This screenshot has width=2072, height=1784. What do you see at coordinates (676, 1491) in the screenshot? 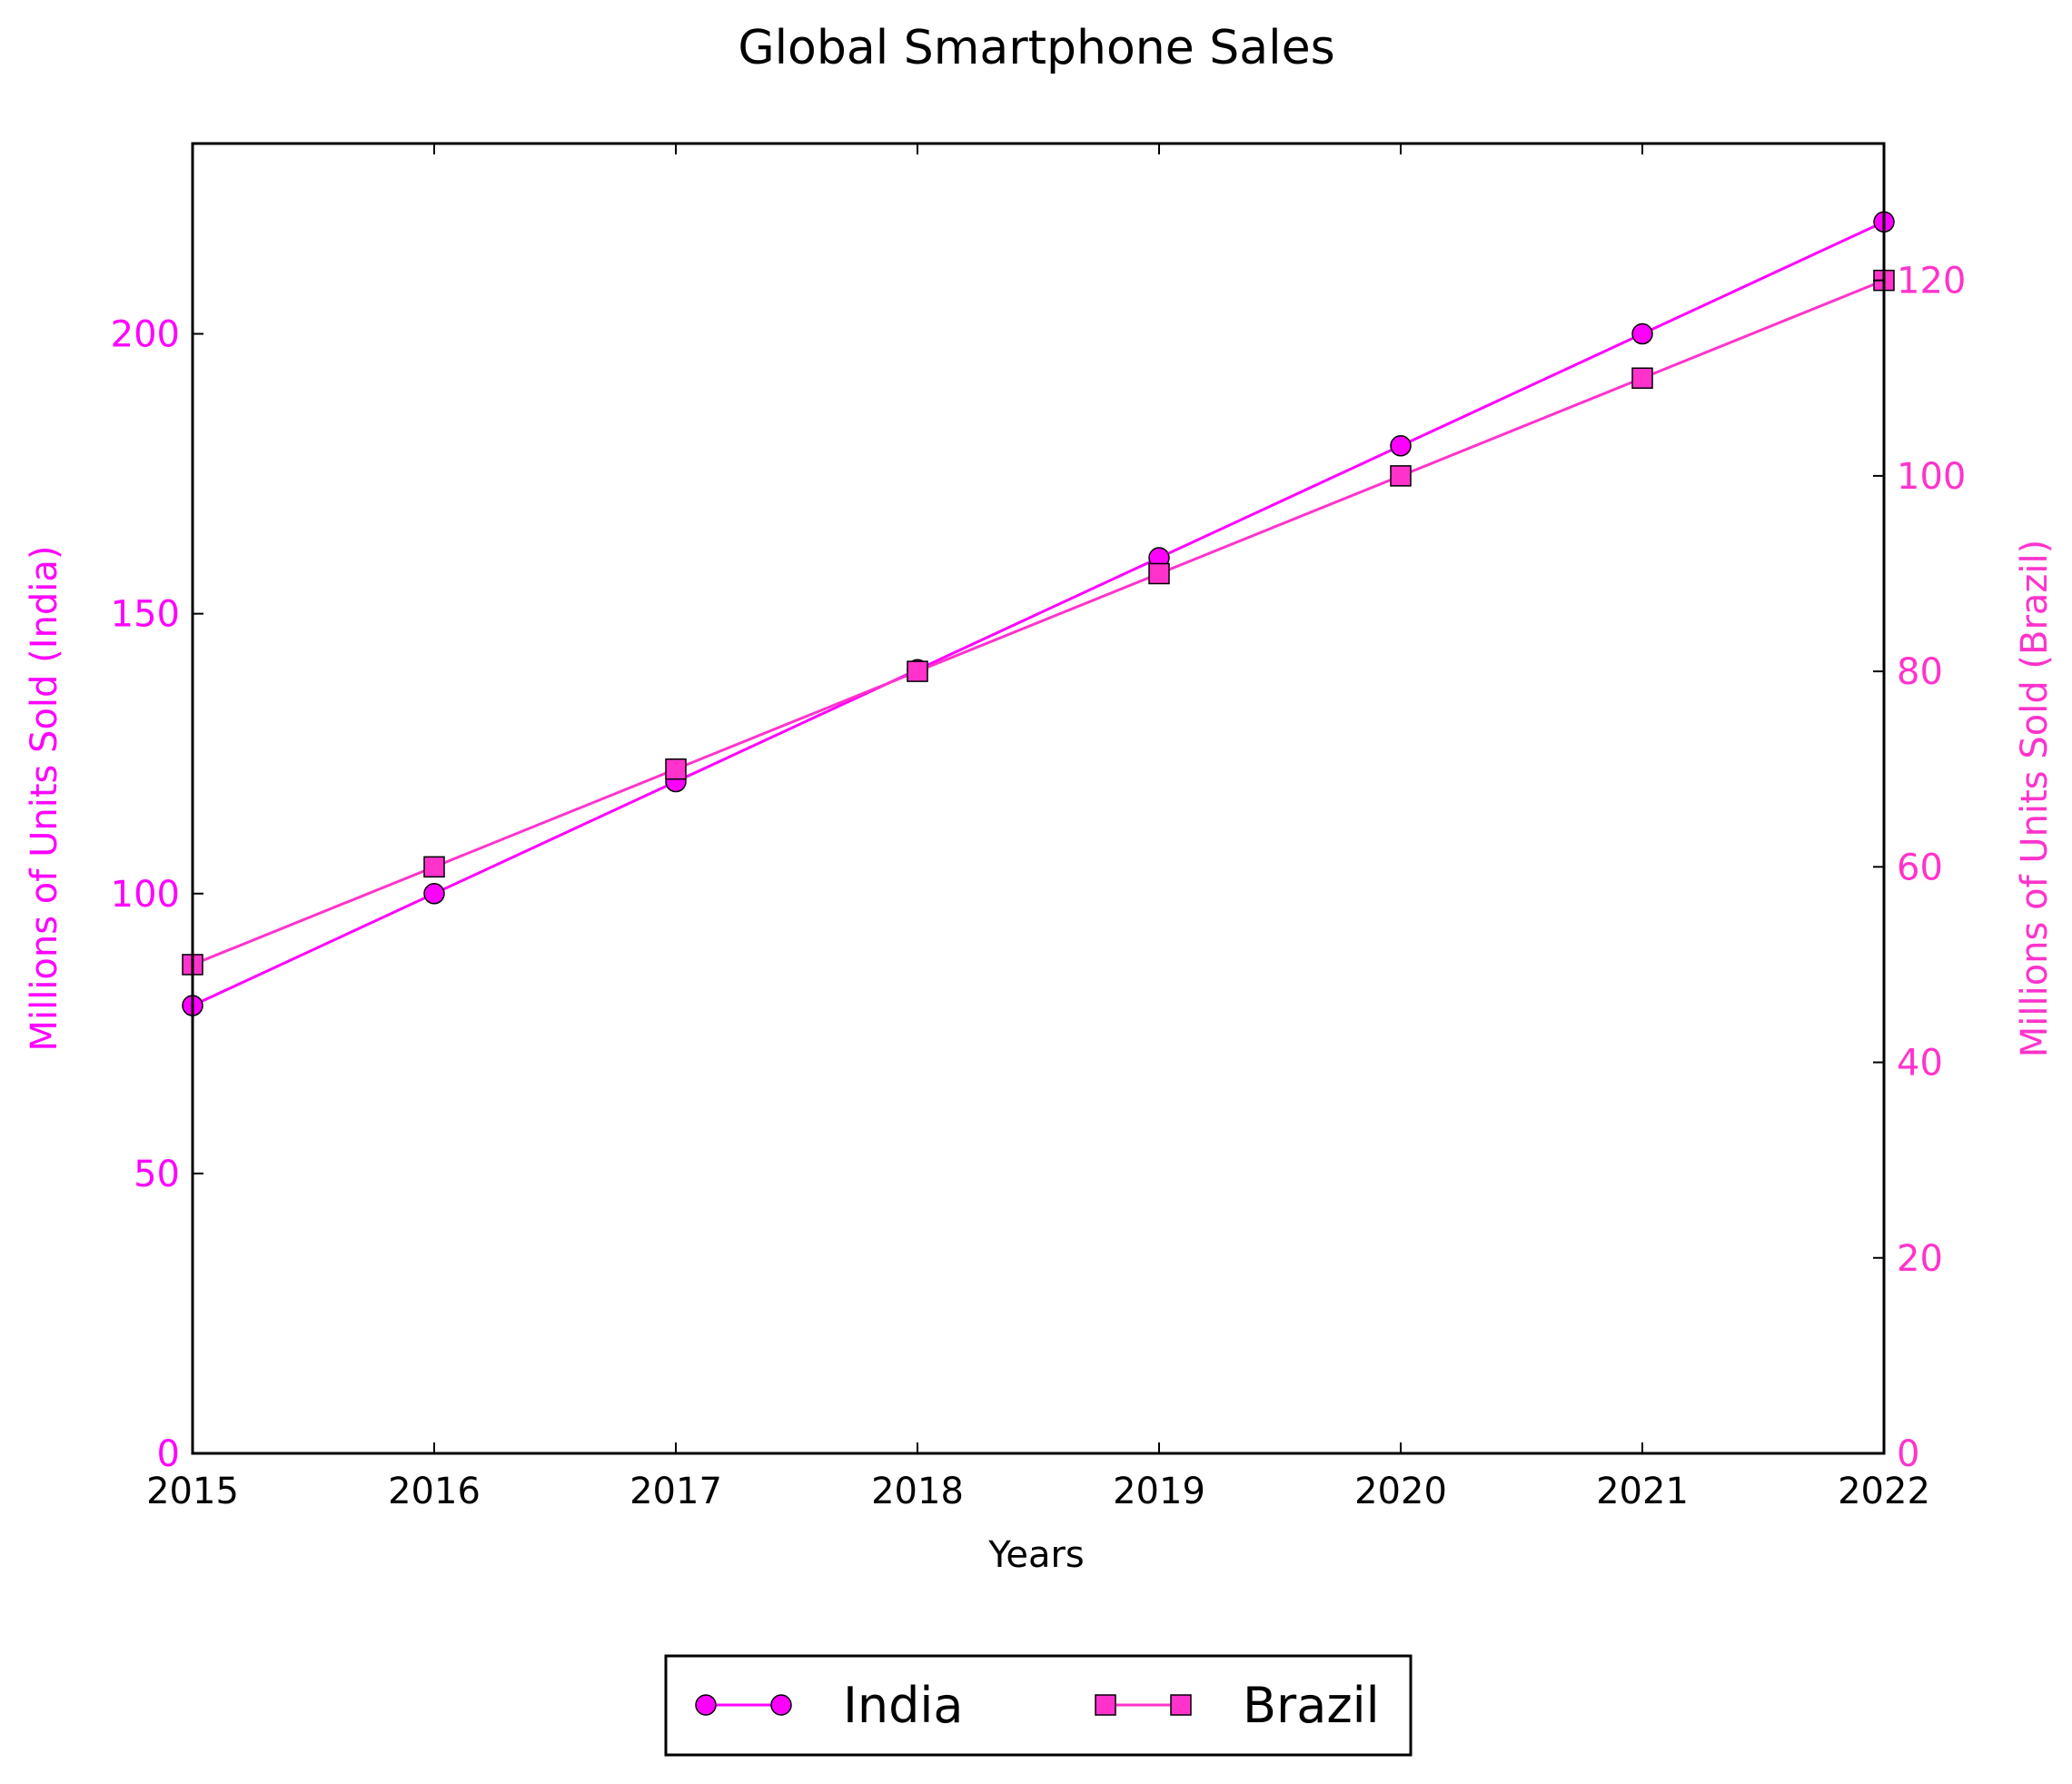
I see `x-tick-label: 2017` at bounding box center [676, 1491].